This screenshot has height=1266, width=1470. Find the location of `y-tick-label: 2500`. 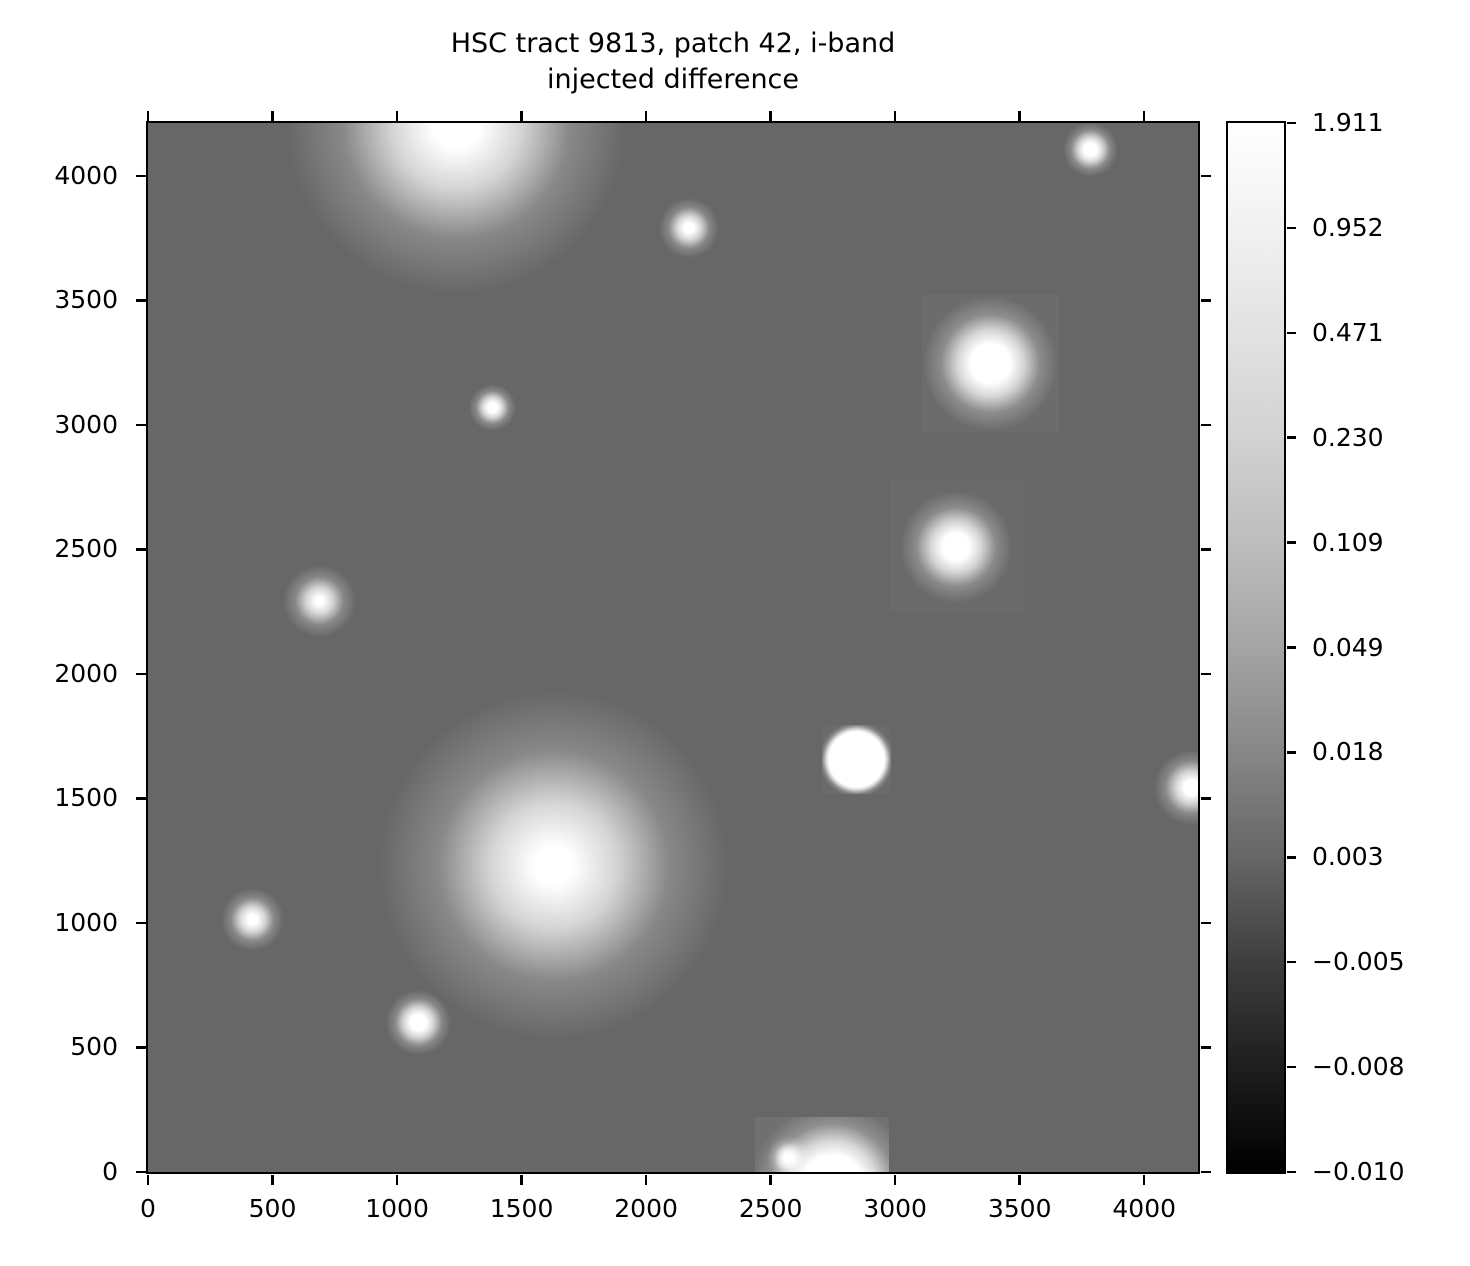

y-tick-label: 2500 is located at coordinates (86, 549).